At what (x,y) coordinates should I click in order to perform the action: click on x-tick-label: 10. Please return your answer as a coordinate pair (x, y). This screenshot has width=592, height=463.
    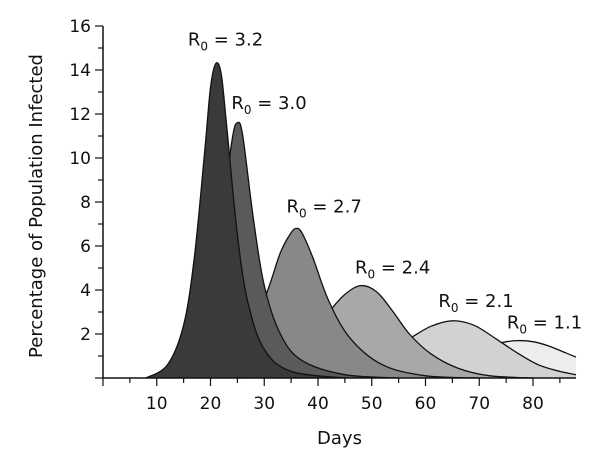
    Looking at the image, I should click on (157, 404).